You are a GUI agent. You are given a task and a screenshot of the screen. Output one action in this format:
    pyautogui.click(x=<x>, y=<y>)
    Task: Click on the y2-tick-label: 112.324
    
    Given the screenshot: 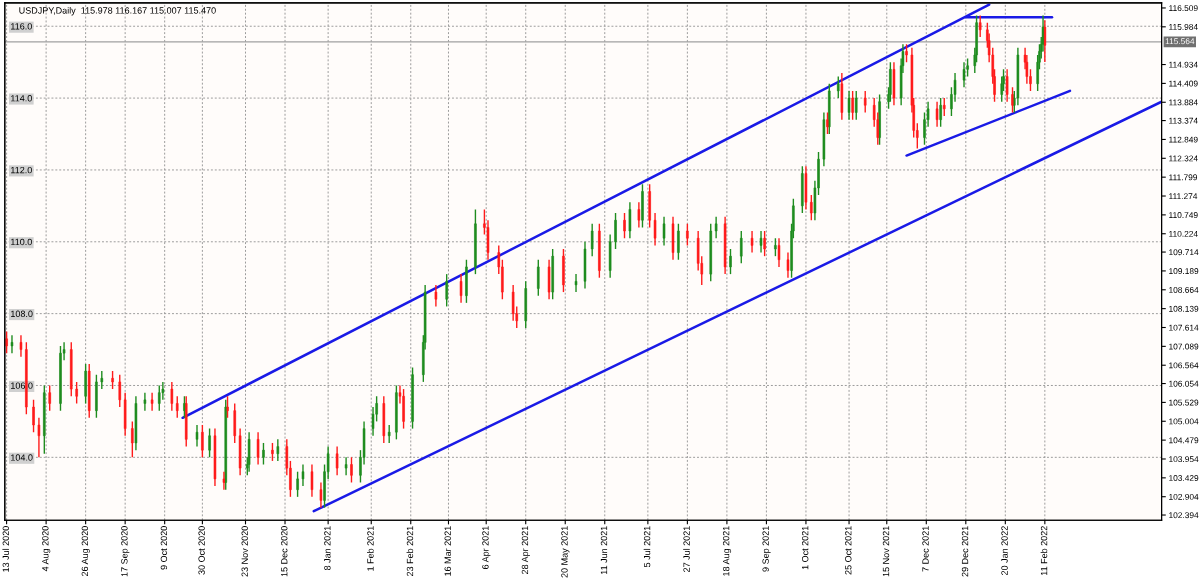 What is the action you would take?
    pyautogui.click(x=1183, y=158)
    